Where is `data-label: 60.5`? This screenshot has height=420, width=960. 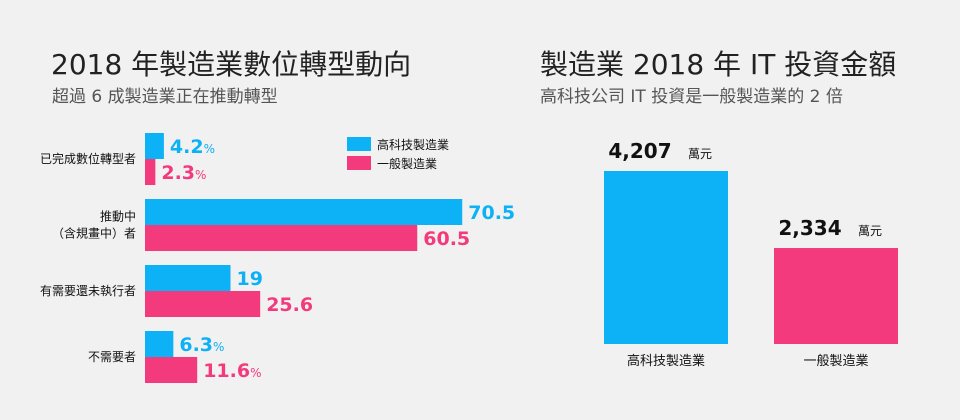
data-label: 60.5 is located at coordinates (446, 239).